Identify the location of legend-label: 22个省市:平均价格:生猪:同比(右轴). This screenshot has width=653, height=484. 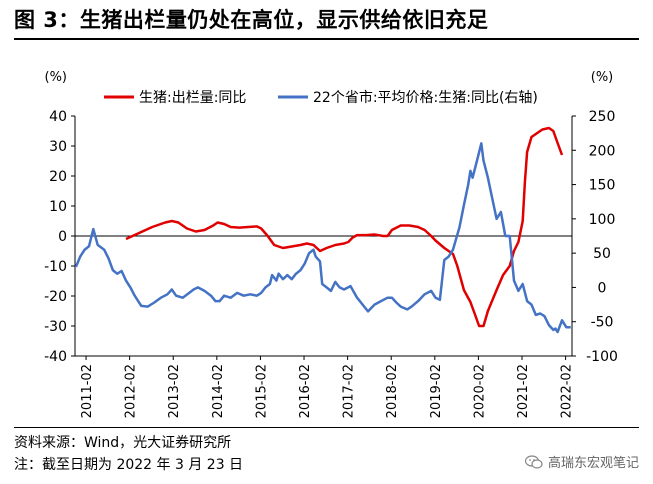
(425, 97).